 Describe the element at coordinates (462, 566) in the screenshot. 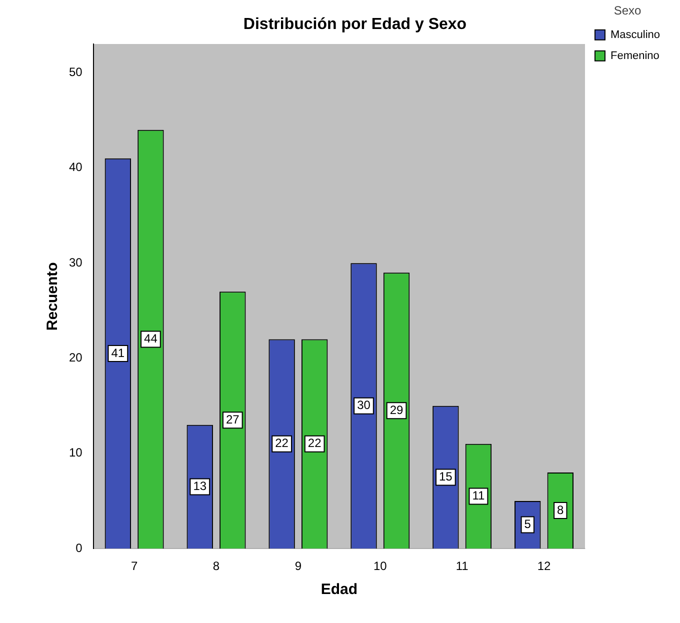

I see `x-tick-label: 11` at that location.